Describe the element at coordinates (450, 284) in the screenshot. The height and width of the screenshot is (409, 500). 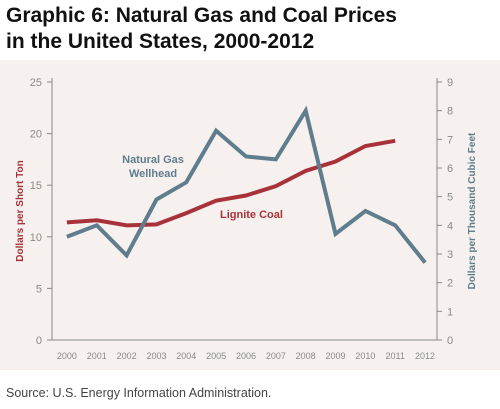
I see `right-tick-label: 2` at that location.